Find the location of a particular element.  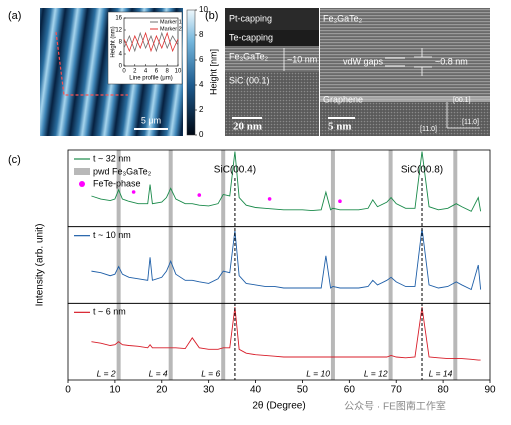

watermark: 公众号 · FE图南工作室 is located at coordinates (395, 406).